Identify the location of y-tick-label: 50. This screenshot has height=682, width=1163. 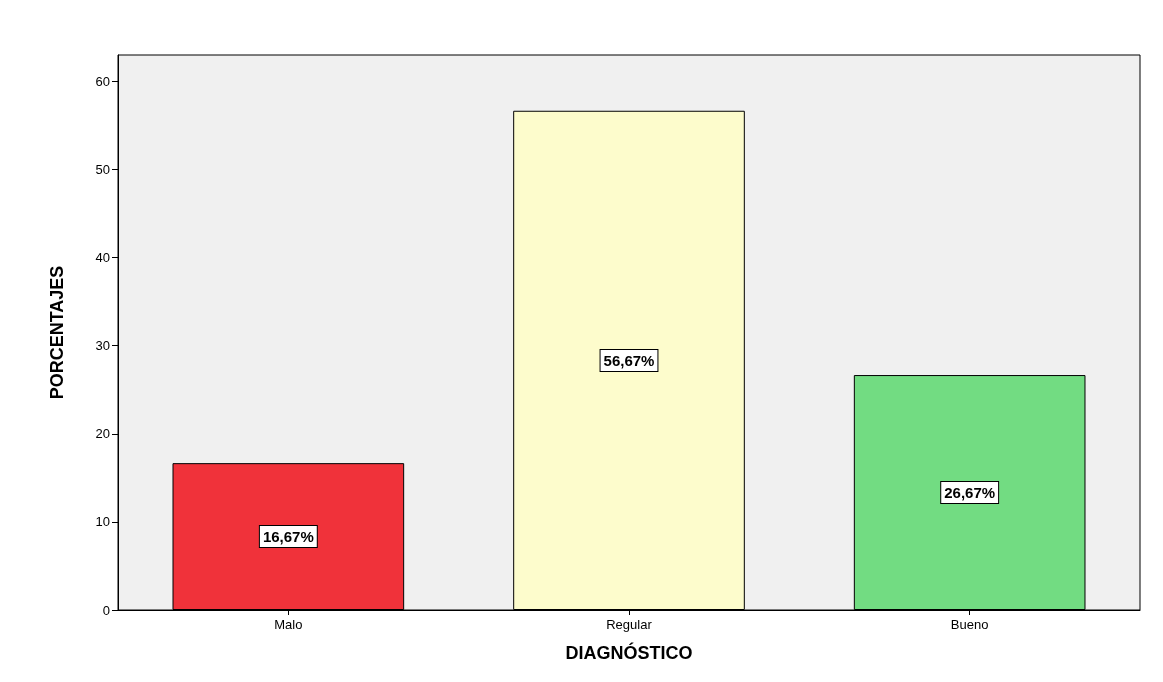
(102, 170).